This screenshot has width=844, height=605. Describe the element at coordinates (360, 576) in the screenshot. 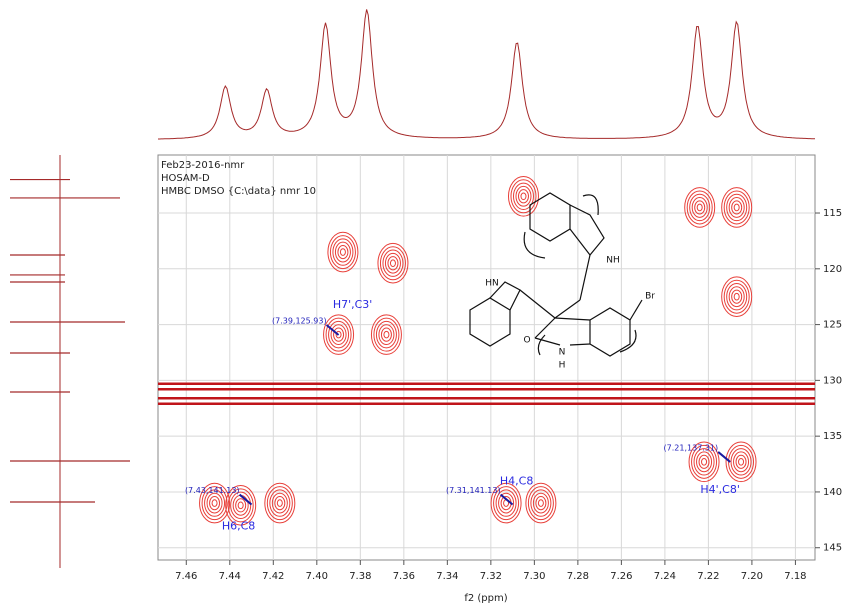

I see `x-tick-label: 7.38` at that location.